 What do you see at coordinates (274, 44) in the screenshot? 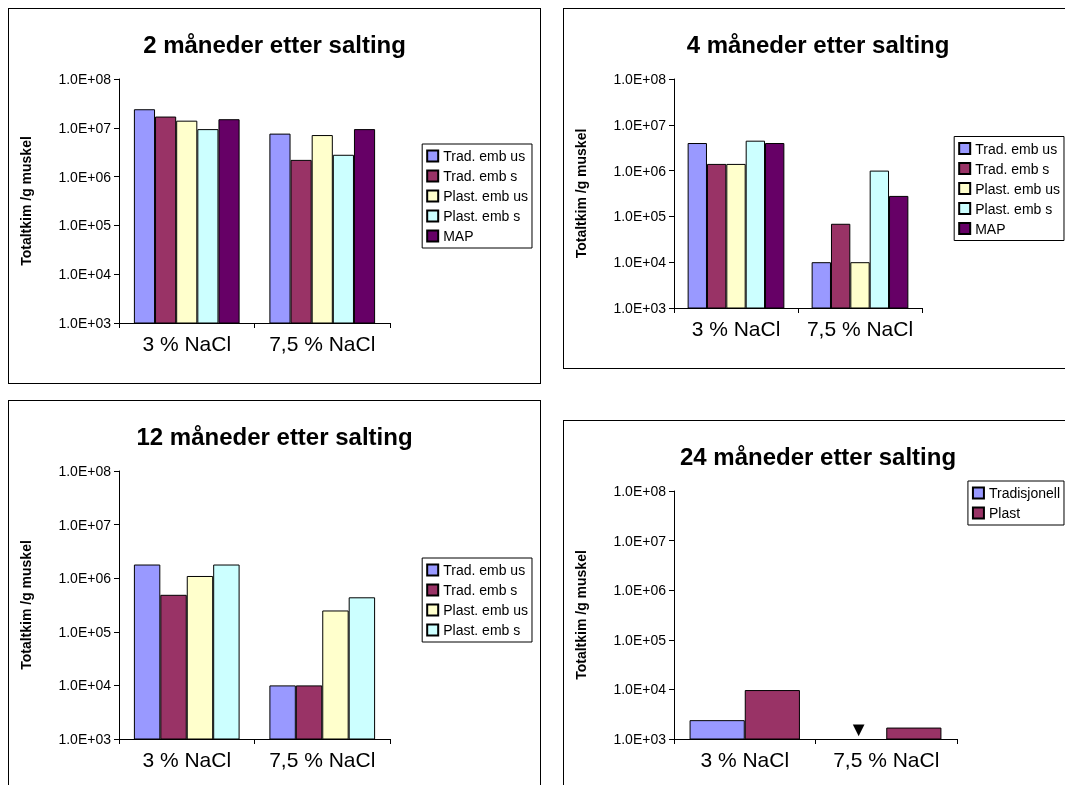
I see `chart-title: 2 måneder etter salting` at bounding box center [274, 44].